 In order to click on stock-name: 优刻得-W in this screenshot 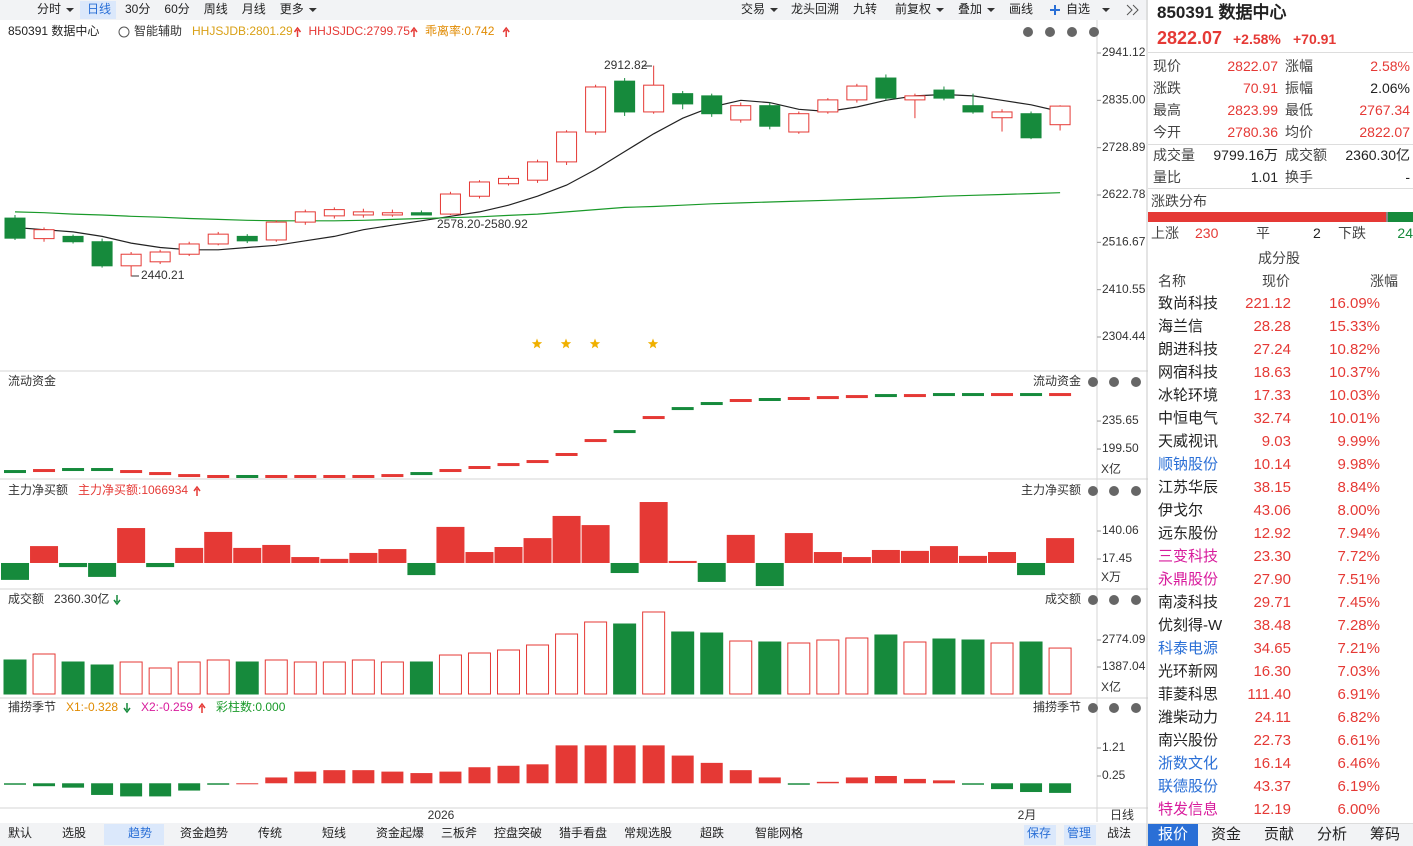, I will do `click(1190, 625)`.